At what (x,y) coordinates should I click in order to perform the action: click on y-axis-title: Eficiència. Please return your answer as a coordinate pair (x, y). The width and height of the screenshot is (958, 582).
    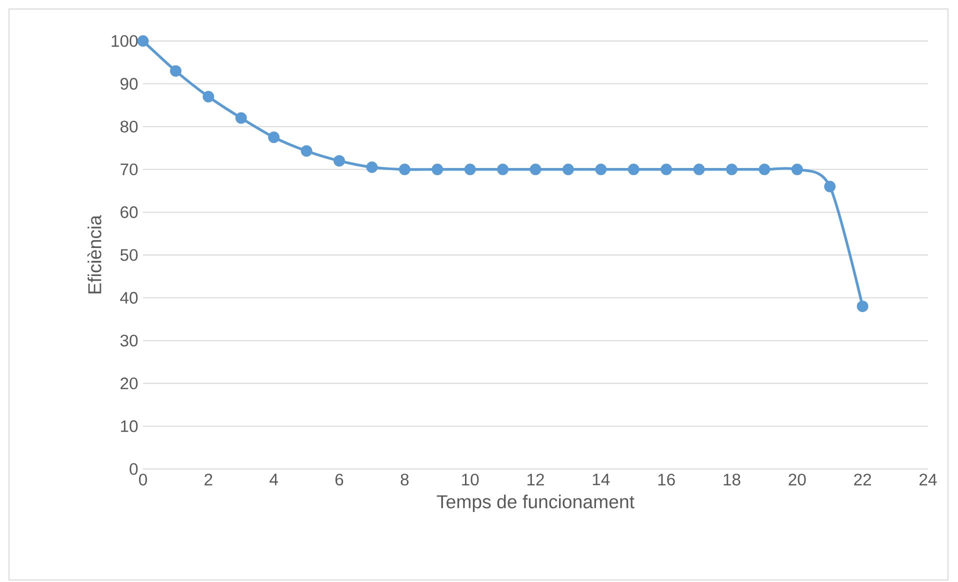
    Looking at the image, I should click on (94, 254).